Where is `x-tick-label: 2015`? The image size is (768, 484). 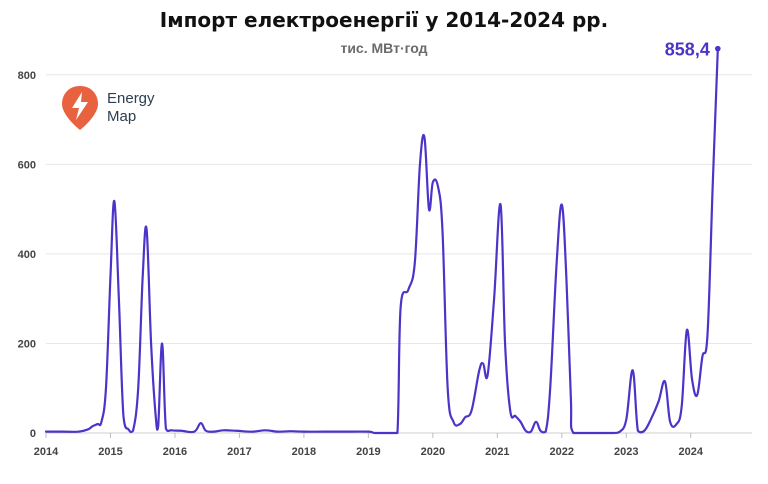
x-tick-label: 2015 is located at coordinates (110, 452).